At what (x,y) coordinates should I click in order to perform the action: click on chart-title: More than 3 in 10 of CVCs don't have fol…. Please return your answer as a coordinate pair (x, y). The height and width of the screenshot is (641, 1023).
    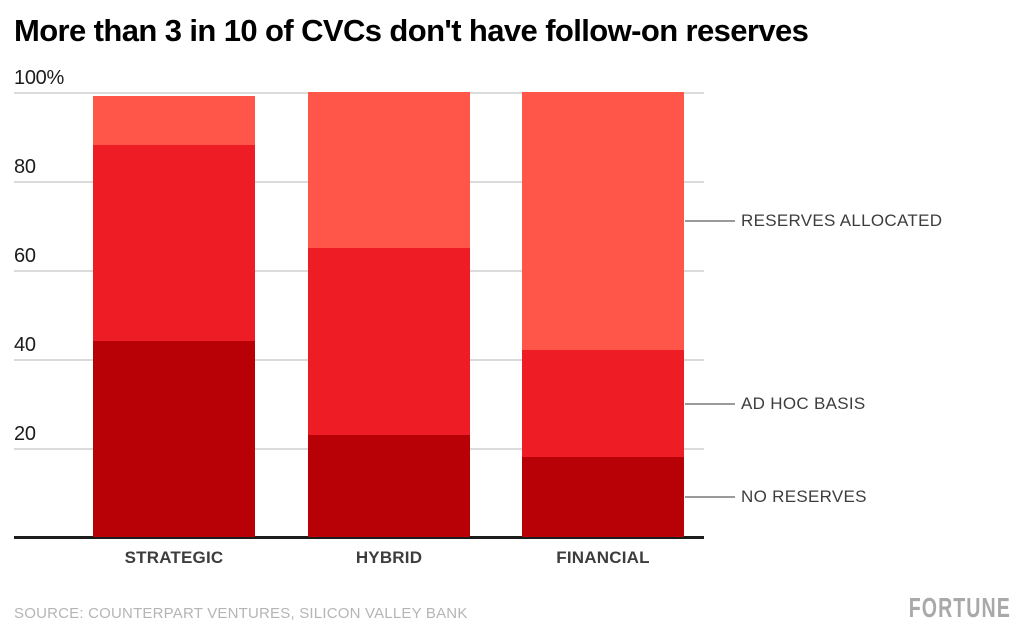
    Looking at the image, I should click on (411, 30).